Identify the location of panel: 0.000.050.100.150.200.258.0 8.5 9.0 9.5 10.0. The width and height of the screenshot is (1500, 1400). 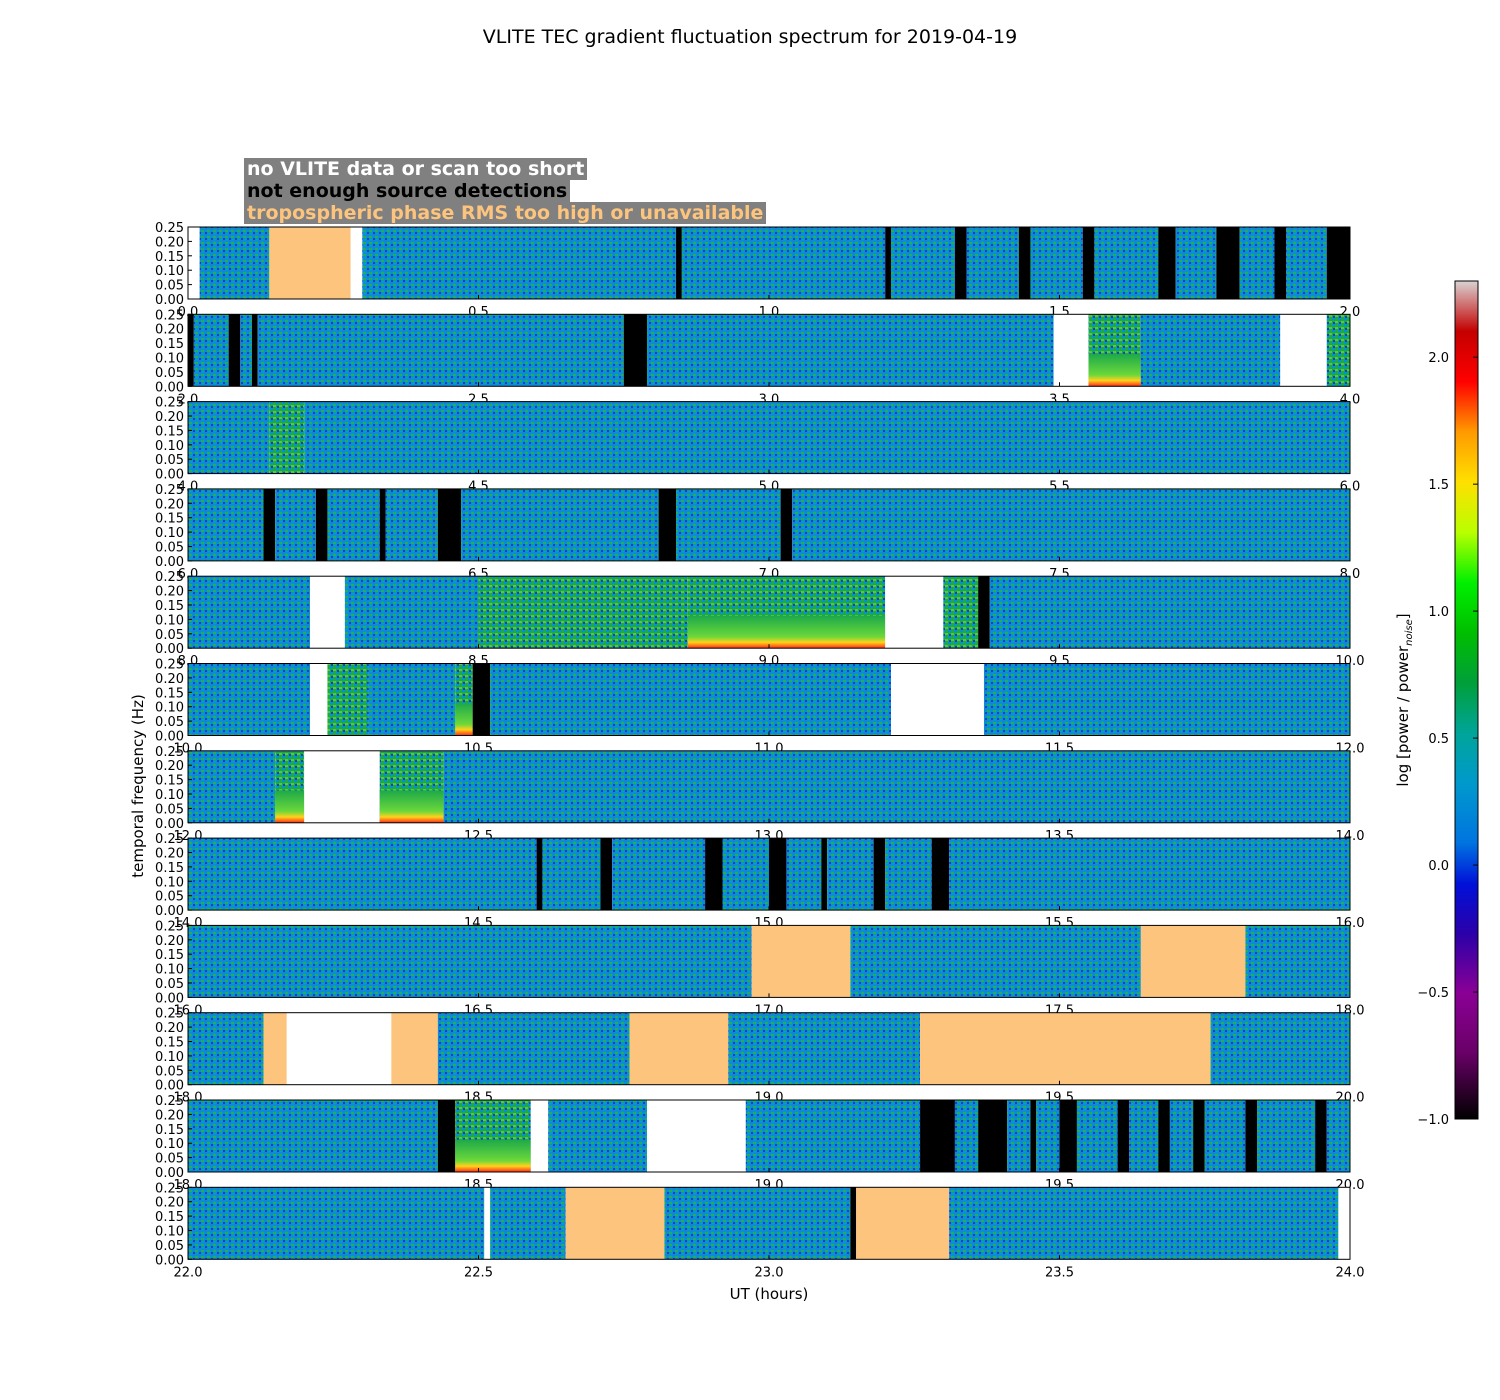
(759, 619).